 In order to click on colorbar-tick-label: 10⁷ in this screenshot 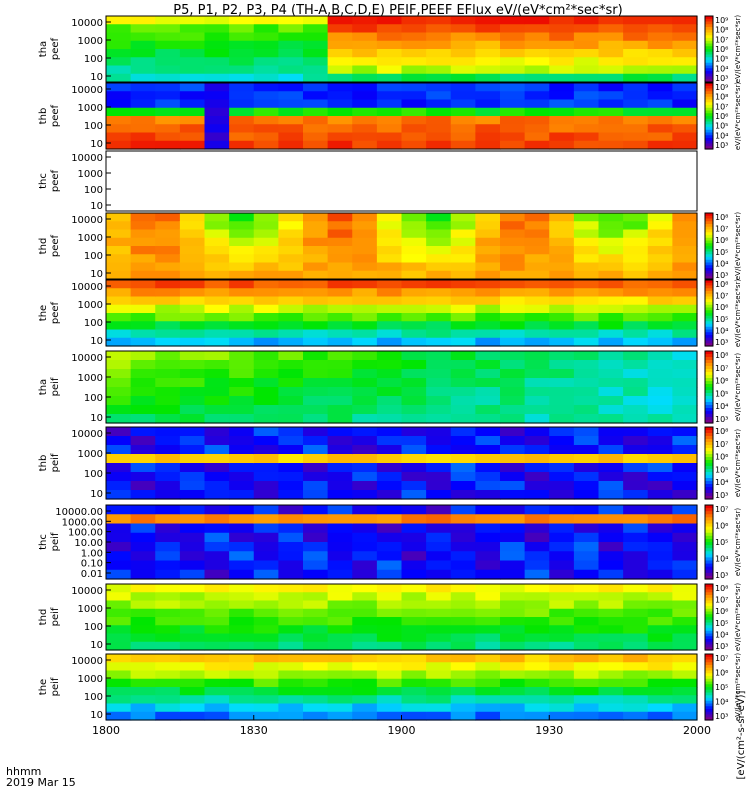, I will do `click(721, 296)`.